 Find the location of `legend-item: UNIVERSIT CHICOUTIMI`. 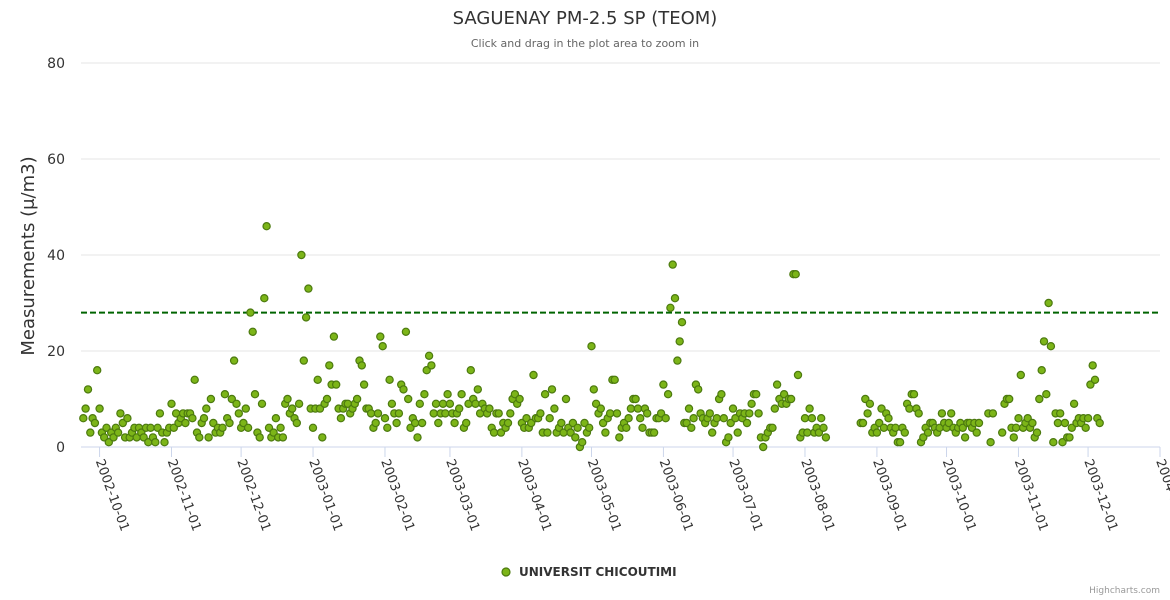

legend-item: UNIVERSIT CHICOUTIMI is located at coordinates (589, 572).